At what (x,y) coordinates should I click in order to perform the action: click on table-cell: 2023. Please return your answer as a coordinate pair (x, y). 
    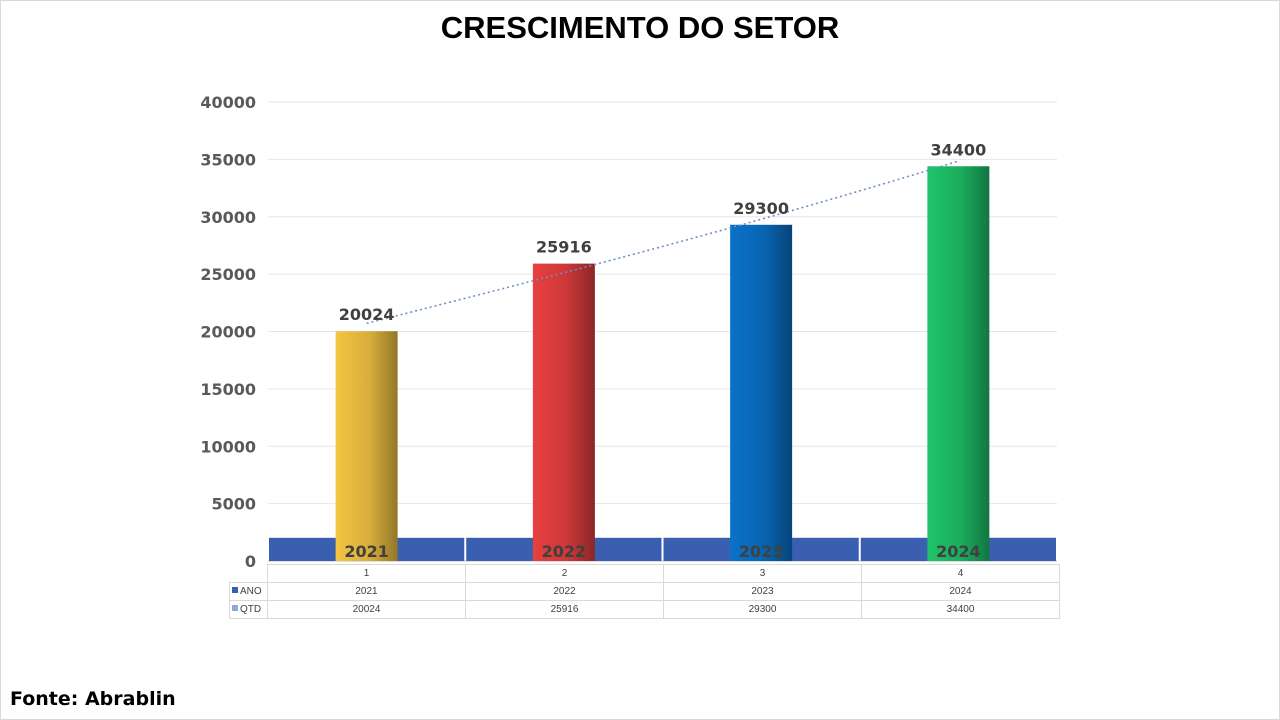
    Looking at the image, I should click on (762, 591).